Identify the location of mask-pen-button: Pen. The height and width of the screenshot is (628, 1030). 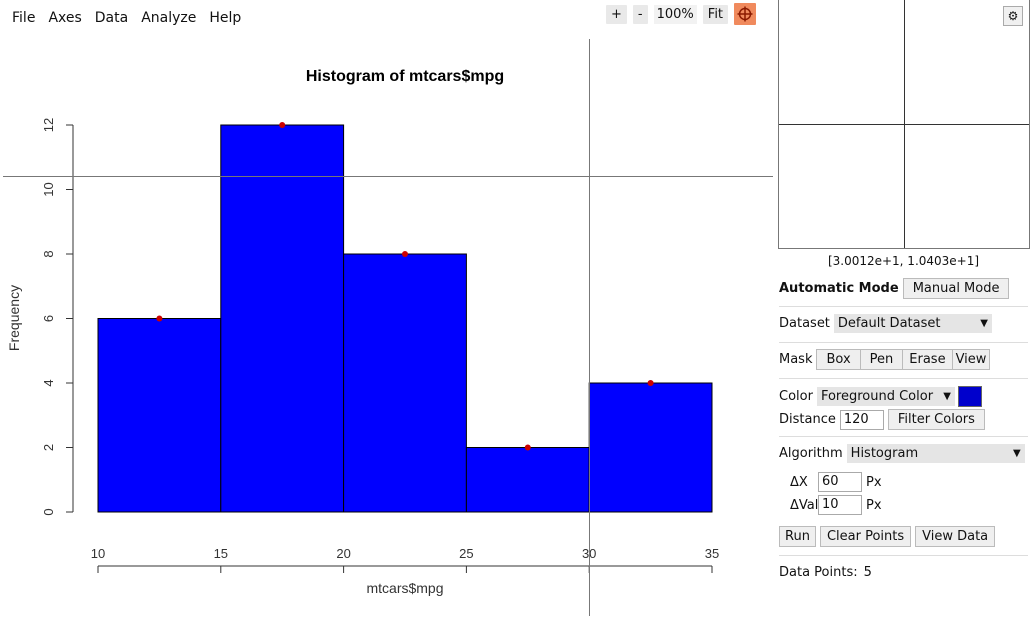
(882, 359).